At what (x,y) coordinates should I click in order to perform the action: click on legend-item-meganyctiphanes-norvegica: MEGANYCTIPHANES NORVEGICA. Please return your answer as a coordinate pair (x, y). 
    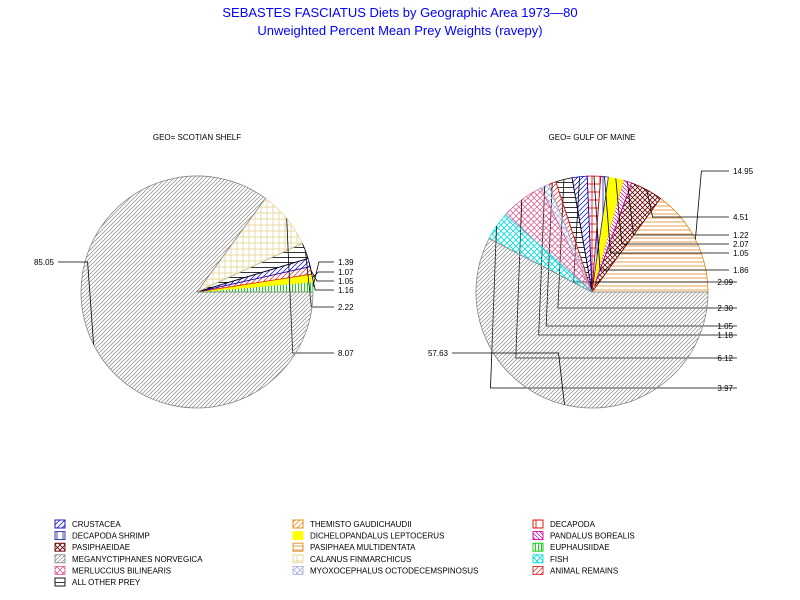
    Looking at the image, I should click on (128, 559).